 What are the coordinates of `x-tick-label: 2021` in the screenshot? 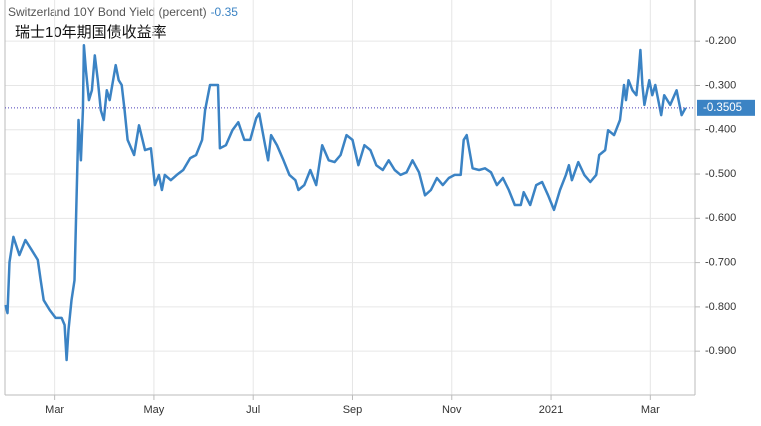 It's located at (551, 410).